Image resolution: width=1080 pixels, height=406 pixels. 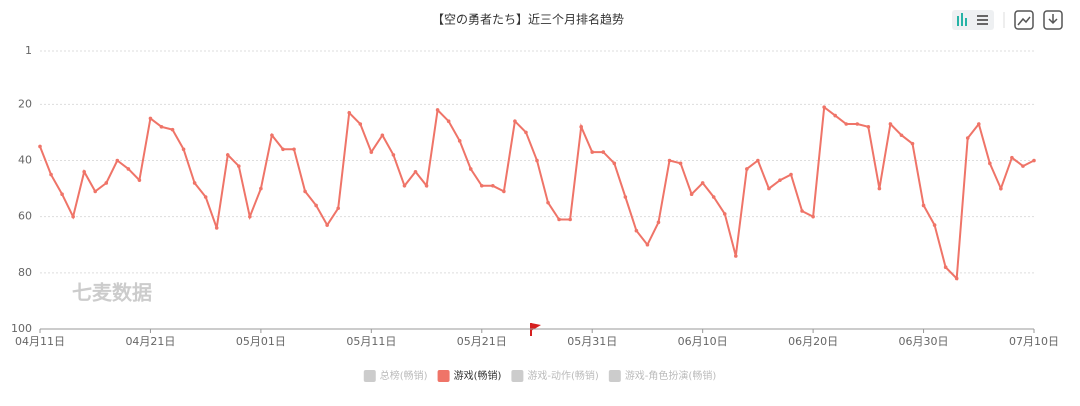 What do you see at coordinates (528, 19) in the screenshot?
I see `chart-title: 【空の勇者たち】近三个月排名趋势` at bounding box center [528, 19].